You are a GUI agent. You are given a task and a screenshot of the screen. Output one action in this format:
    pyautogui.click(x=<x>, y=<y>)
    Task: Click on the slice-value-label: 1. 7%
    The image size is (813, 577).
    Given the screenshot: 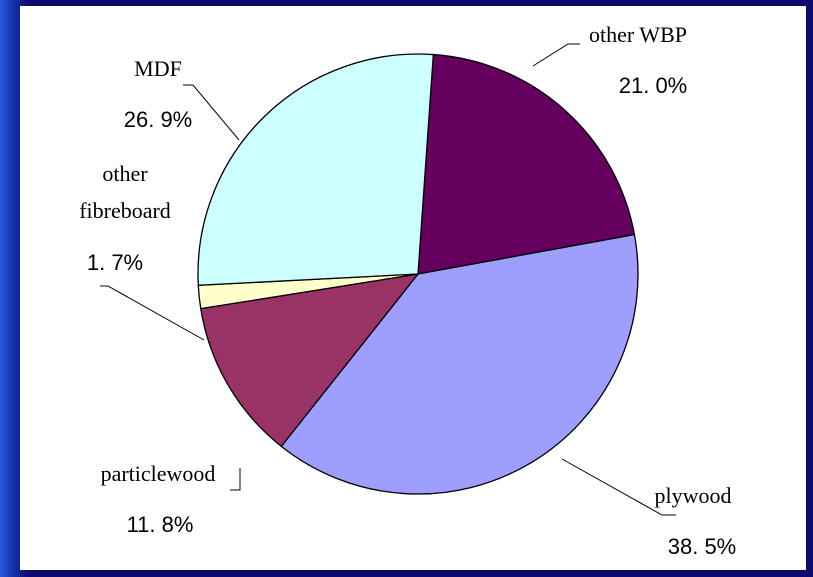 What is the action you would take?
    pyautogui.click(x=115, y=262)
    